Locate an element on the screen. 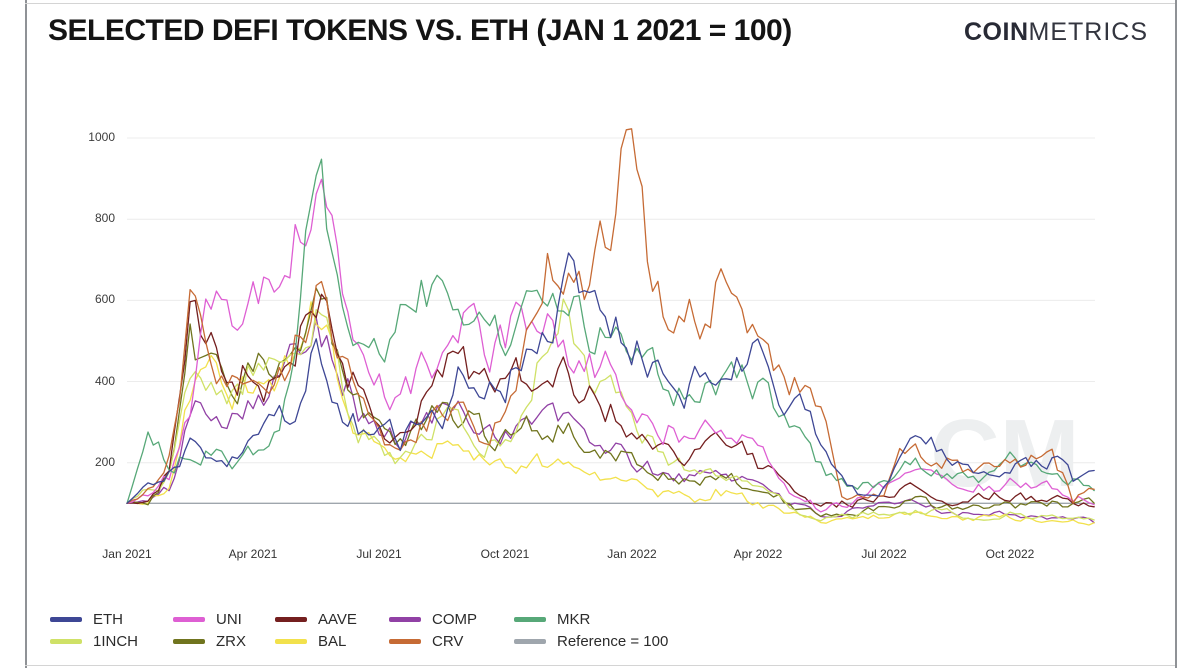 The height and width of the screenshot is (668, 1200). legend-item-reference-100: Reference = 100 is located at coordinates (591, 641).